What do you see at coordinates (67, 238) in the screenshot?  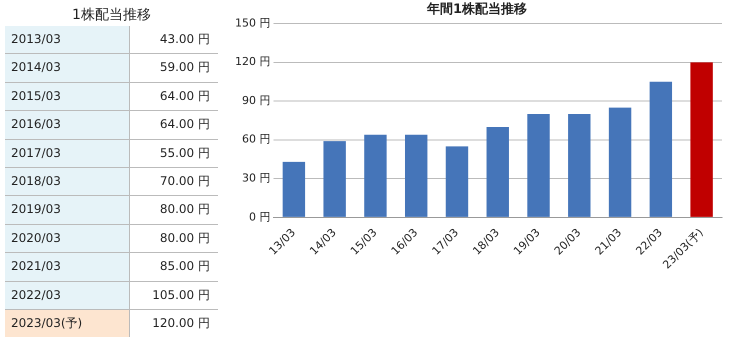 I see `category-label: 2020/03` at bounding box center [67, 238].